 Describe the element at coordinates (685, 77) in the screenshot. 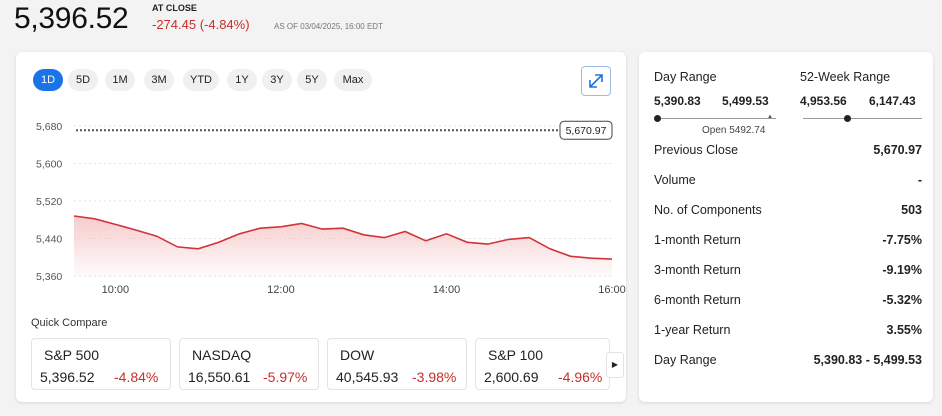

I see `day-range-title: Day Range` at that location.